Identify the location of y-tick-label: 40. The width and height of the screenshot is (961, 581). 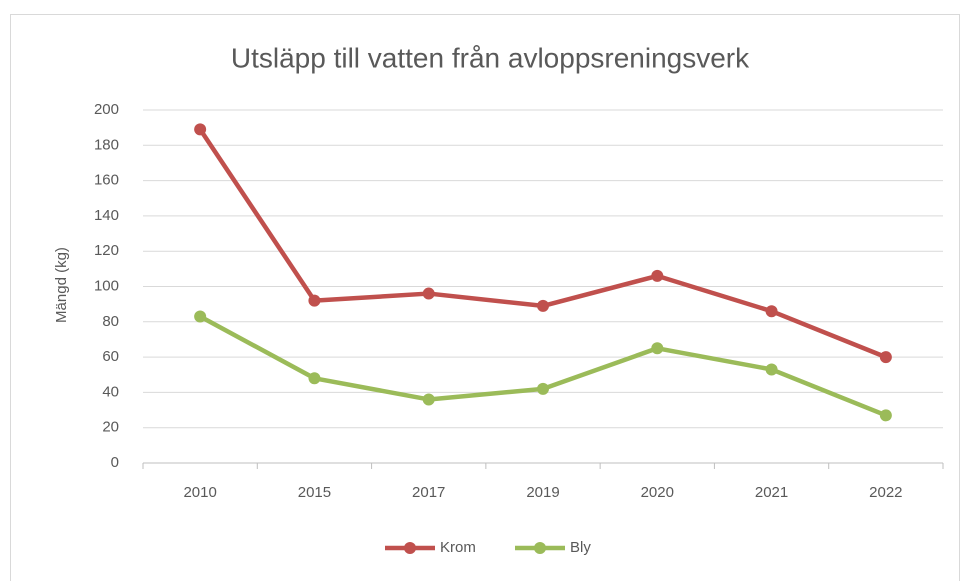
(110, 391).